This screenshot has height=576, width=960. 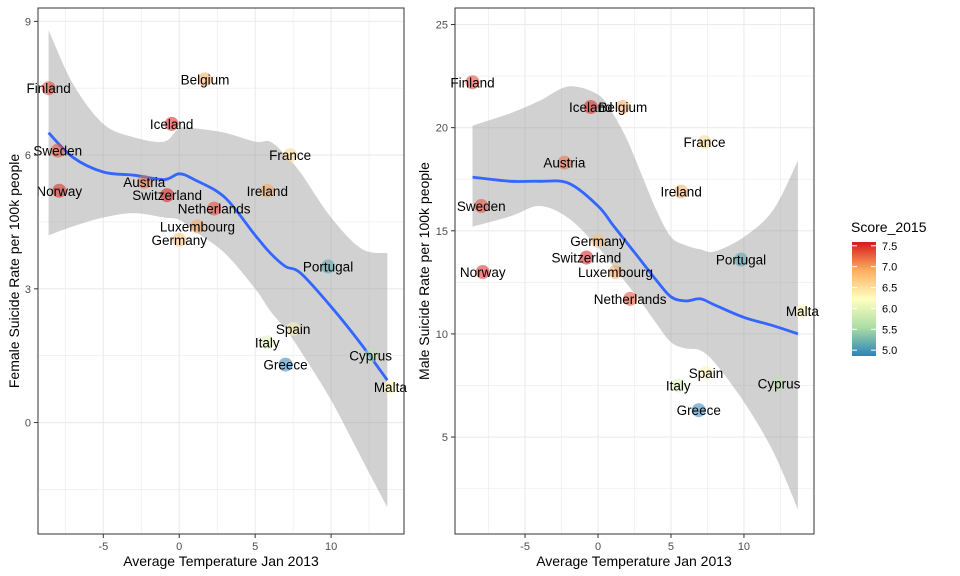 I want to click on male-point-label-norway: Norway, so click(x=483, y=272).